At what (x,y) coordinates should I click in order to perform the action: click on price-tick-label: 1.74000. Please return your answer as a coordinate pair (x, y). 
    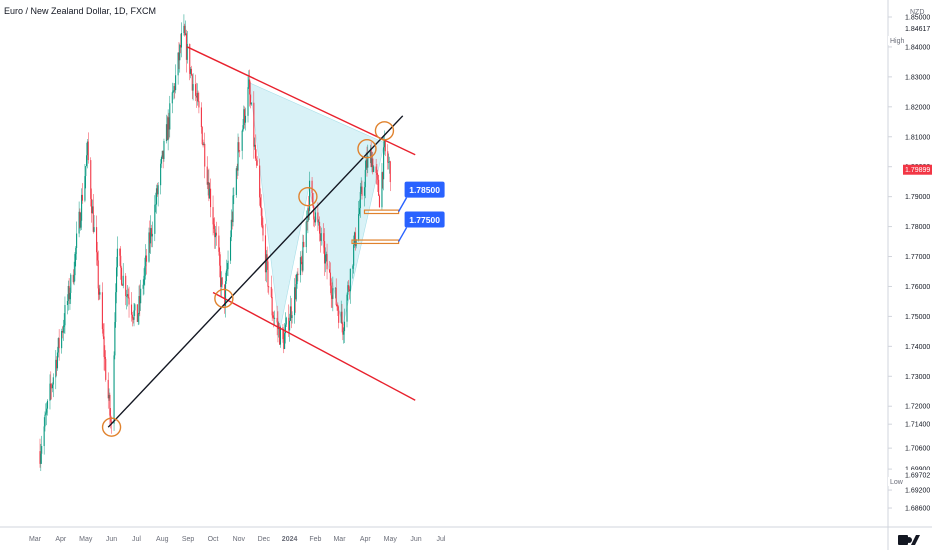
    Looking at the image, I should click on (917, 347).